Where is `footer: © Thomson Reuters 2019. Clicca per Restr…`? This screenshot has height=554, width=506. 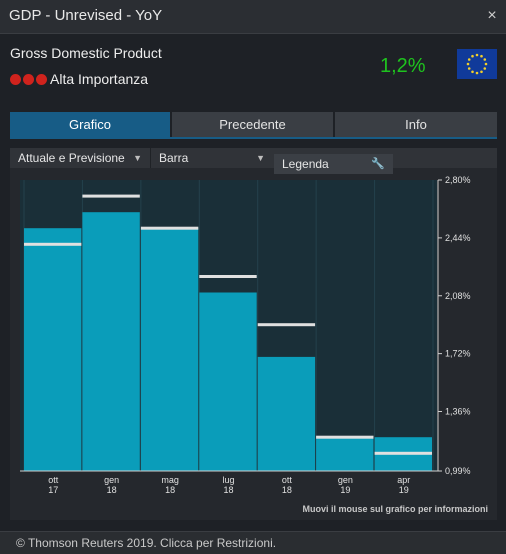 footer: © Thomson Reuters 2019. Clicca per Restr… is located at coordinates (253, 542).